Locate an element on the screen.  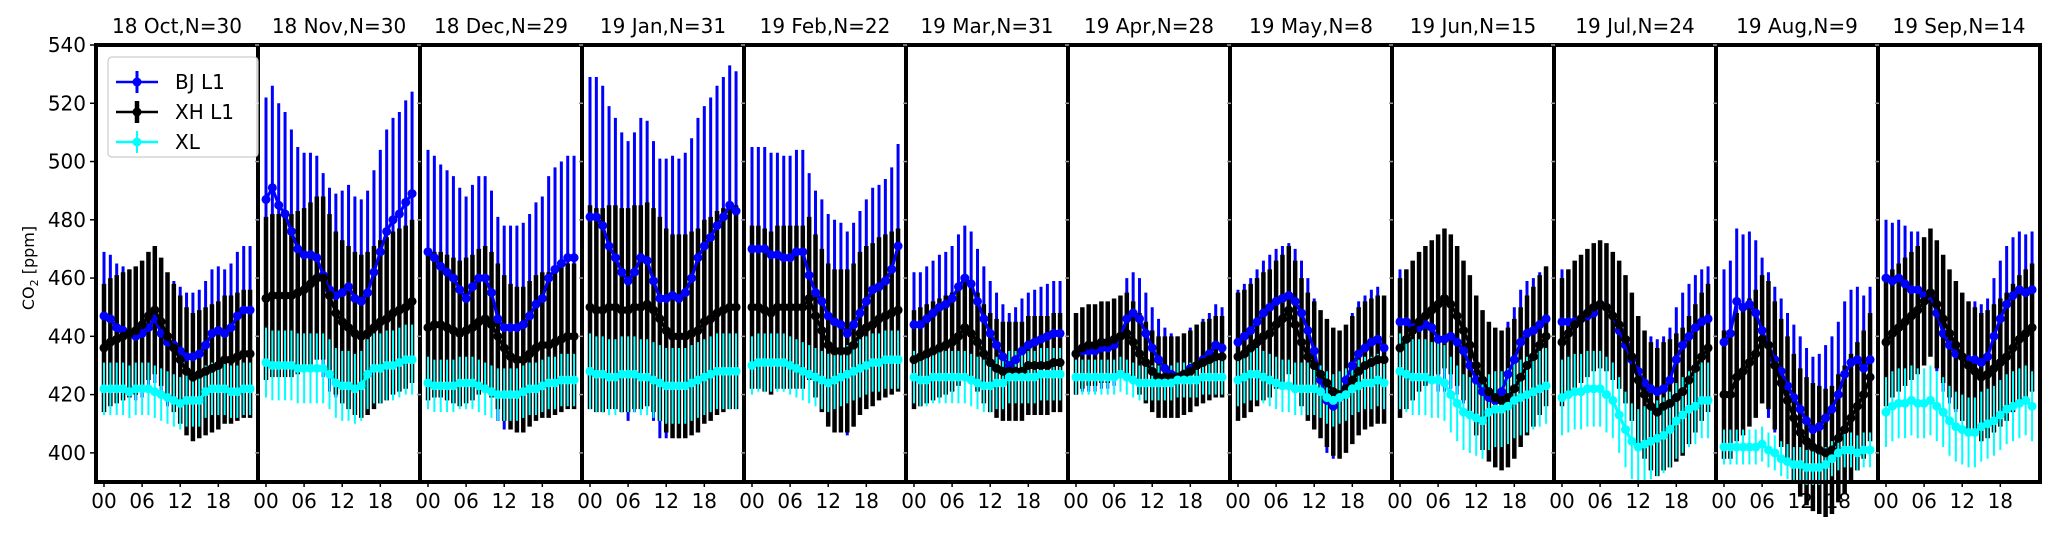
panel-title: 18 Nov,N=30 is located at coordinates (339, 26).